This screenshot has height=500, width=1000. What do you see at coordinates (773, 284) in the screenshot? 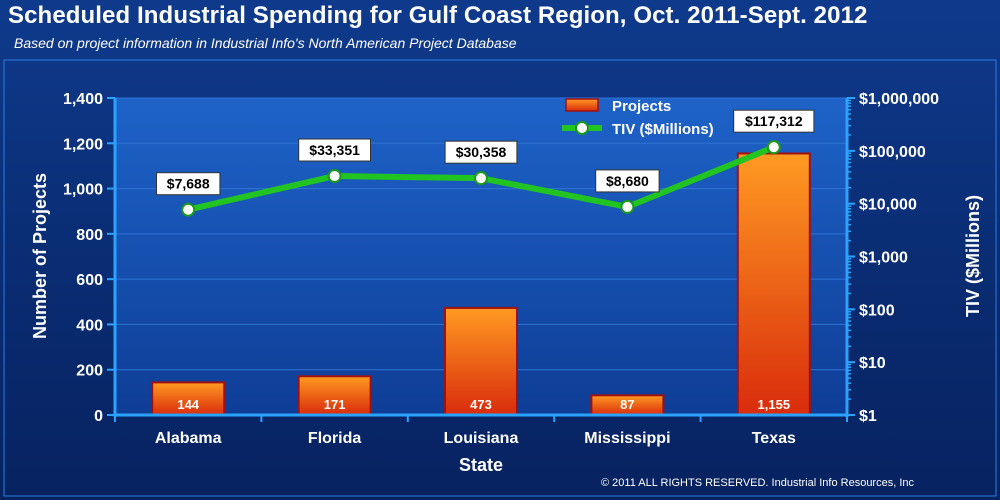
I see `bar-projects` at bounding box center [773, 284].